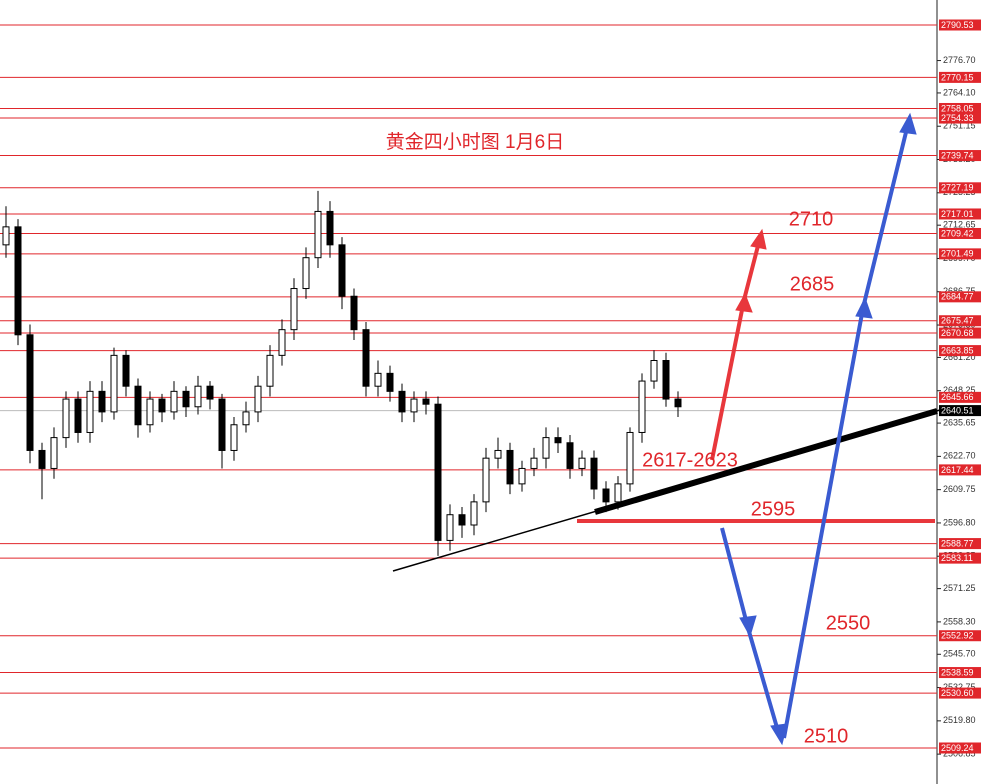 This screenshot has height=784, width=985. Describe the element at coordinates (959, 720) in the screenshot. I see `y-tick-label: 2519.80` at that location.